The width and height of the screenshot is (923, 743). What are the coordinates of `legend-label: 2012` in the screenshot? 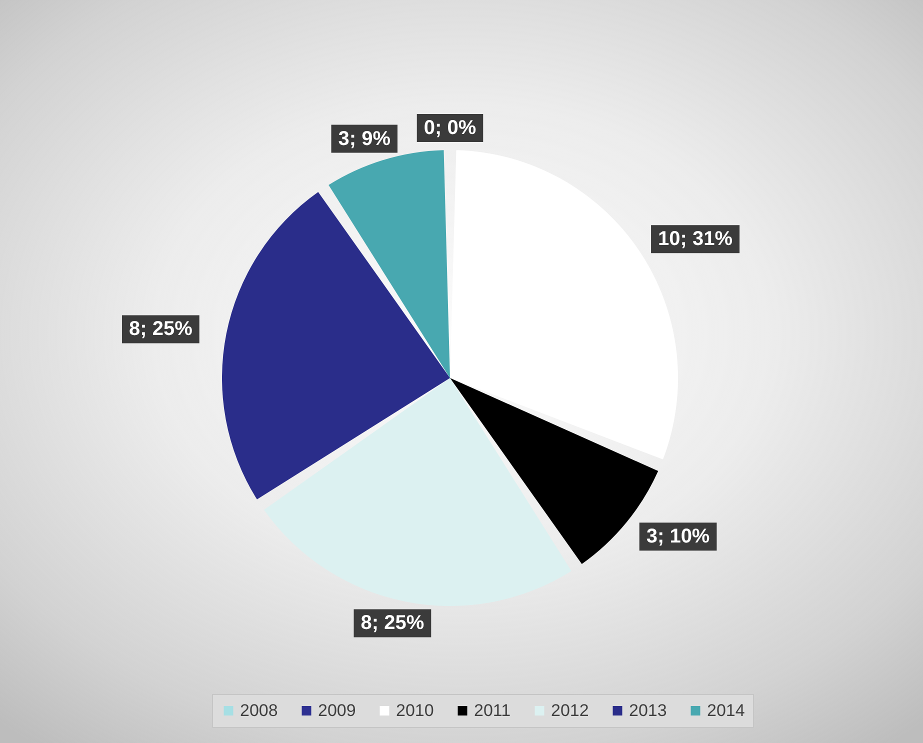 It's located at (570, 710).